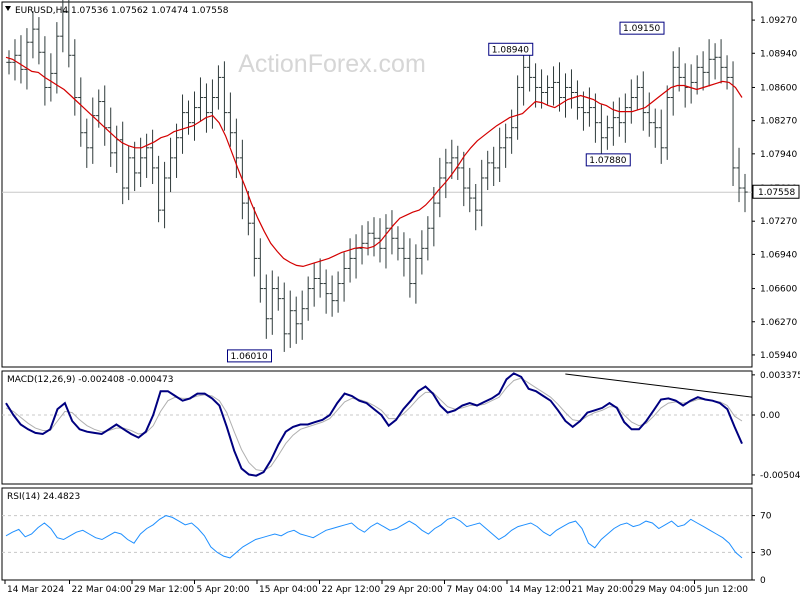  I want to click on annotation-label: 1.06010, so click(249, 357).